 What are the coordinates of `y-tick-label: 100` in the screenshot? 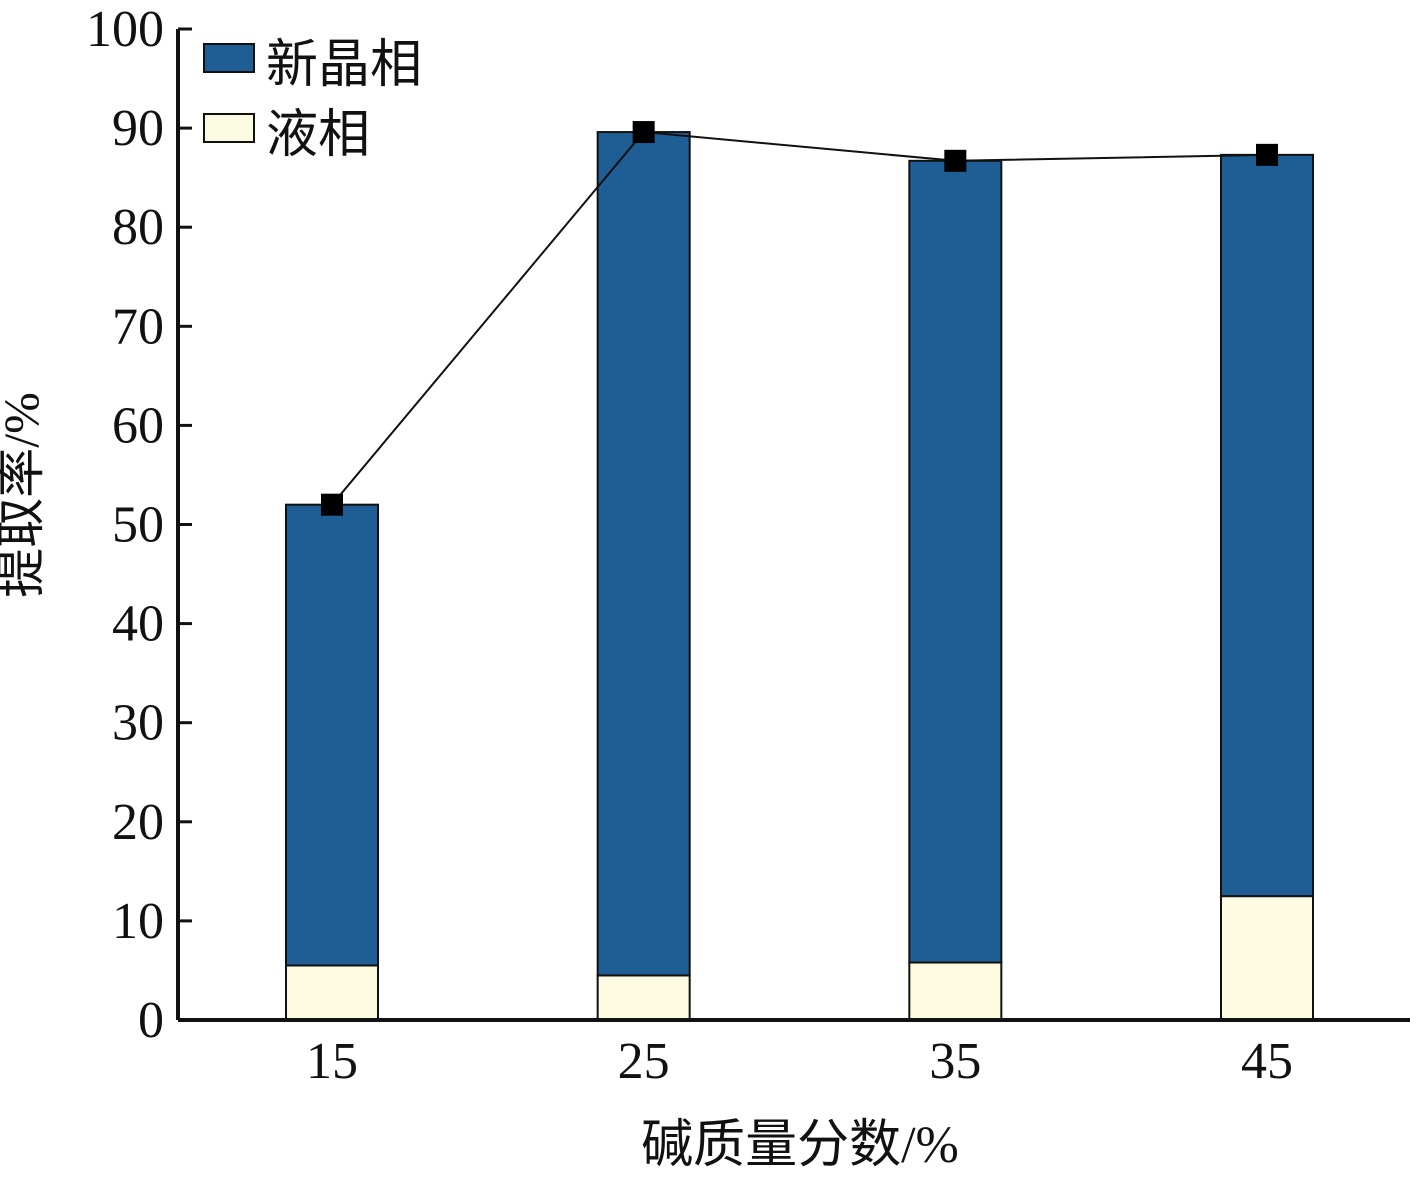 It's located at (125, 29).